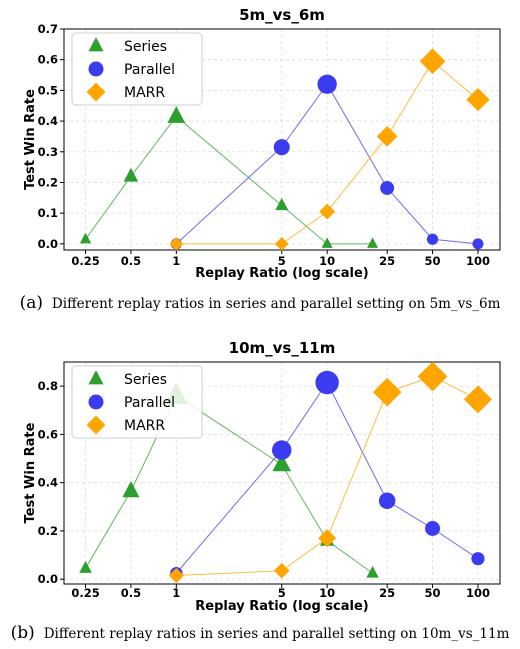  I want to click on legend-box, so click(137, 402).